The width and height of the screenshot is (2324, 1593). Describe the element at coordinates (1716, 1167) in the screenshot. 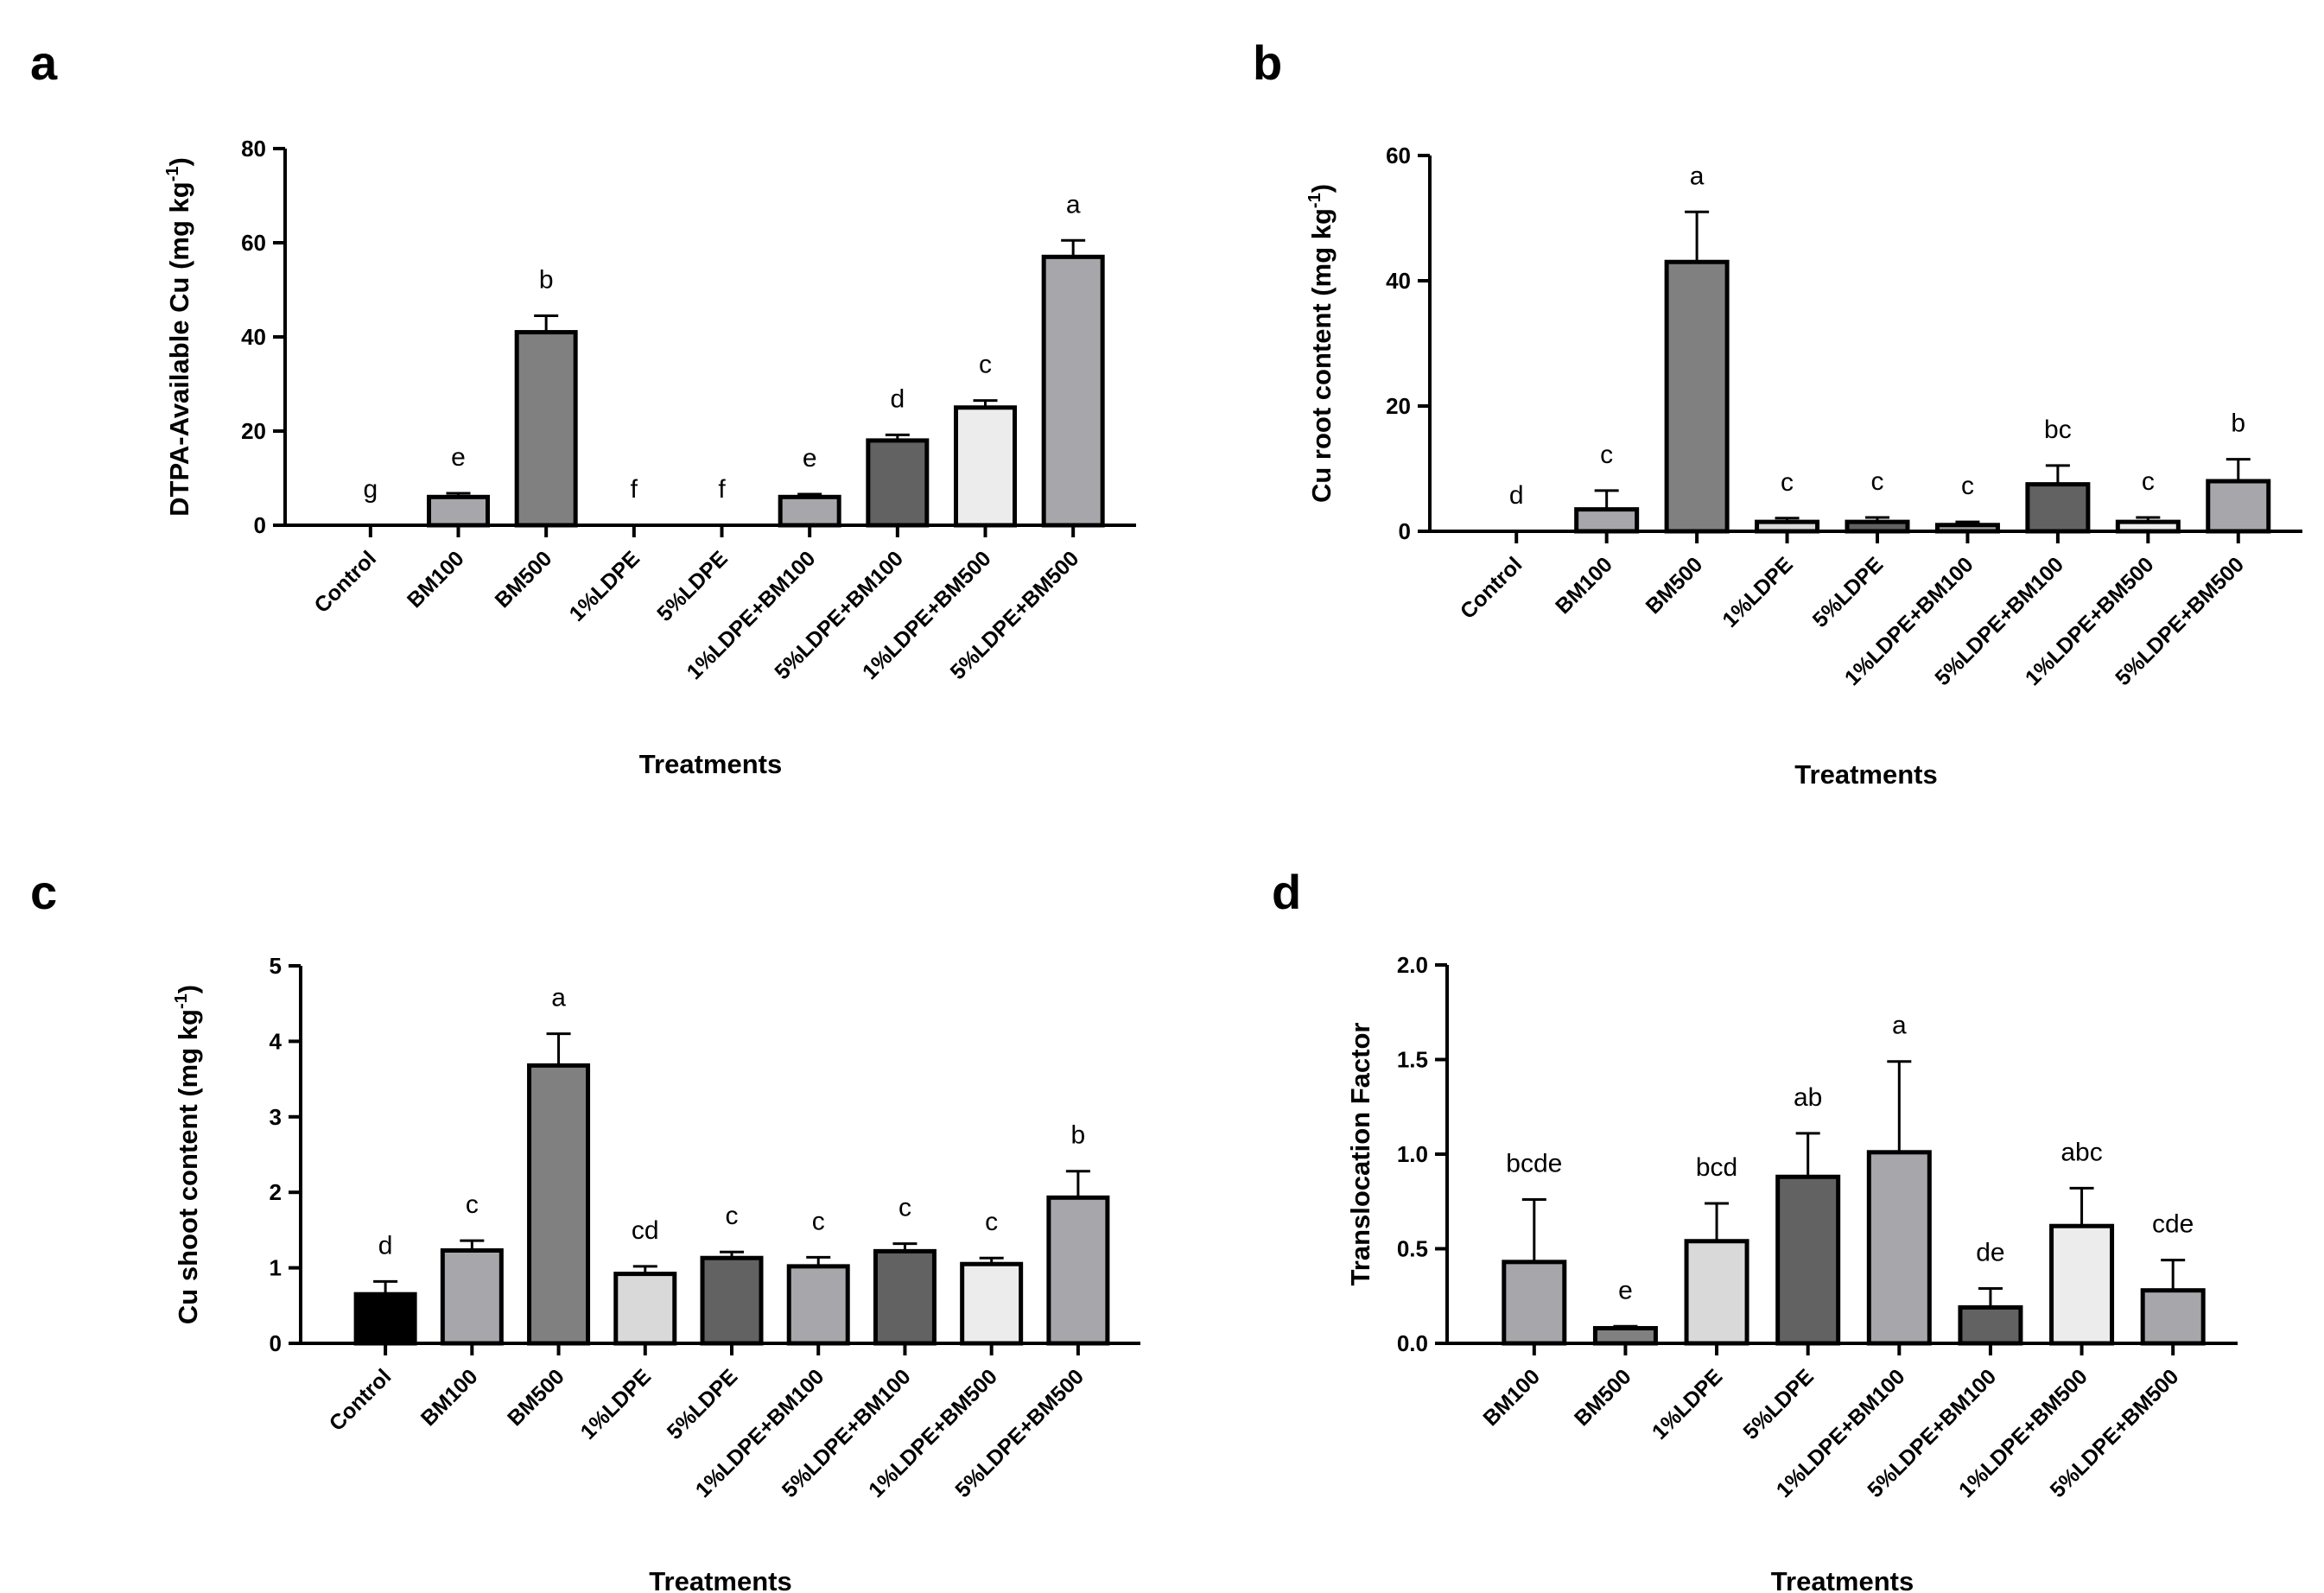

I see `significance-letter: bcd` at that location.